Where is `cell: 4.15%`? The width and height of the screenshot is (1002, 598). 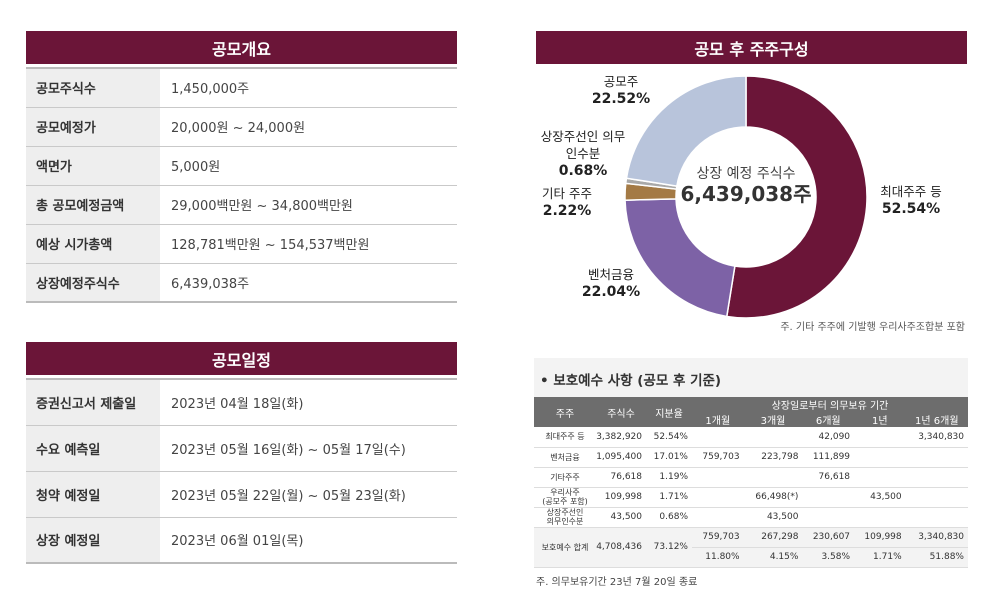 cell: 4.15% is located at coordinates (773, 557).